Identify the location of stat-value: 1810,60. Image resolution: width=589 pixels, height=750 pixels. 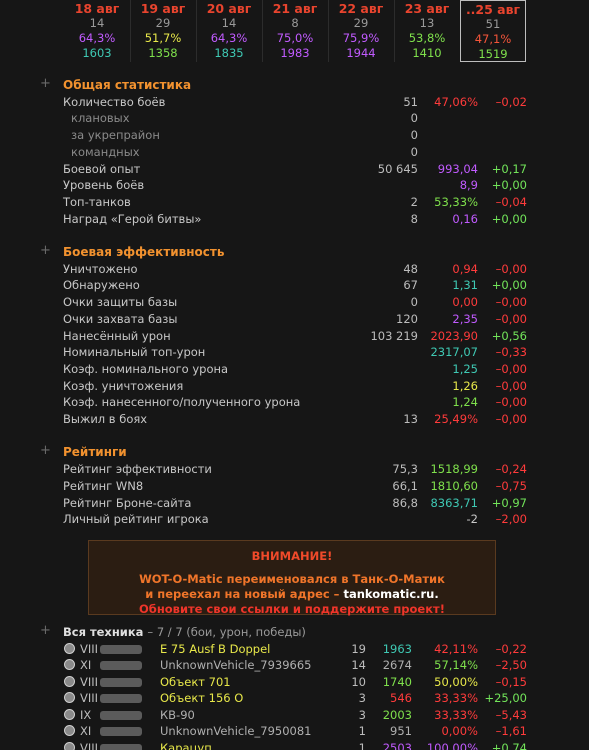
(454, 485).